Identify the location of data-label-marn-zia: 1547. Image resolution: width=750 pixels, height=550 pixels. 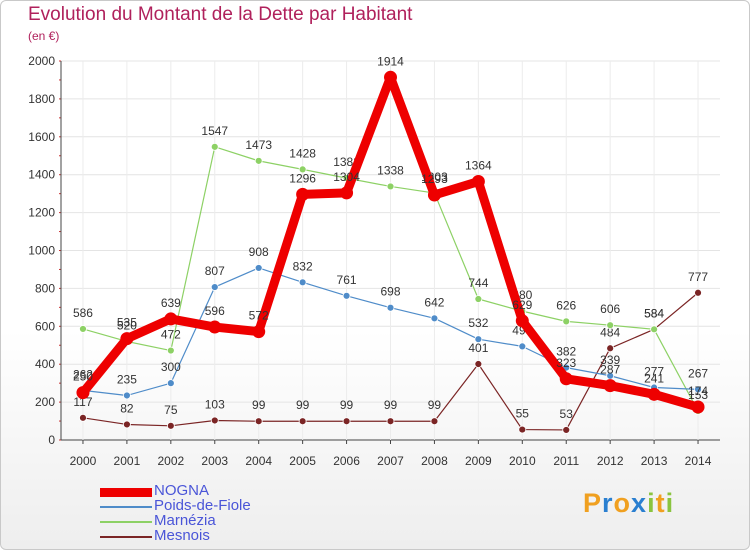
(214, 131).